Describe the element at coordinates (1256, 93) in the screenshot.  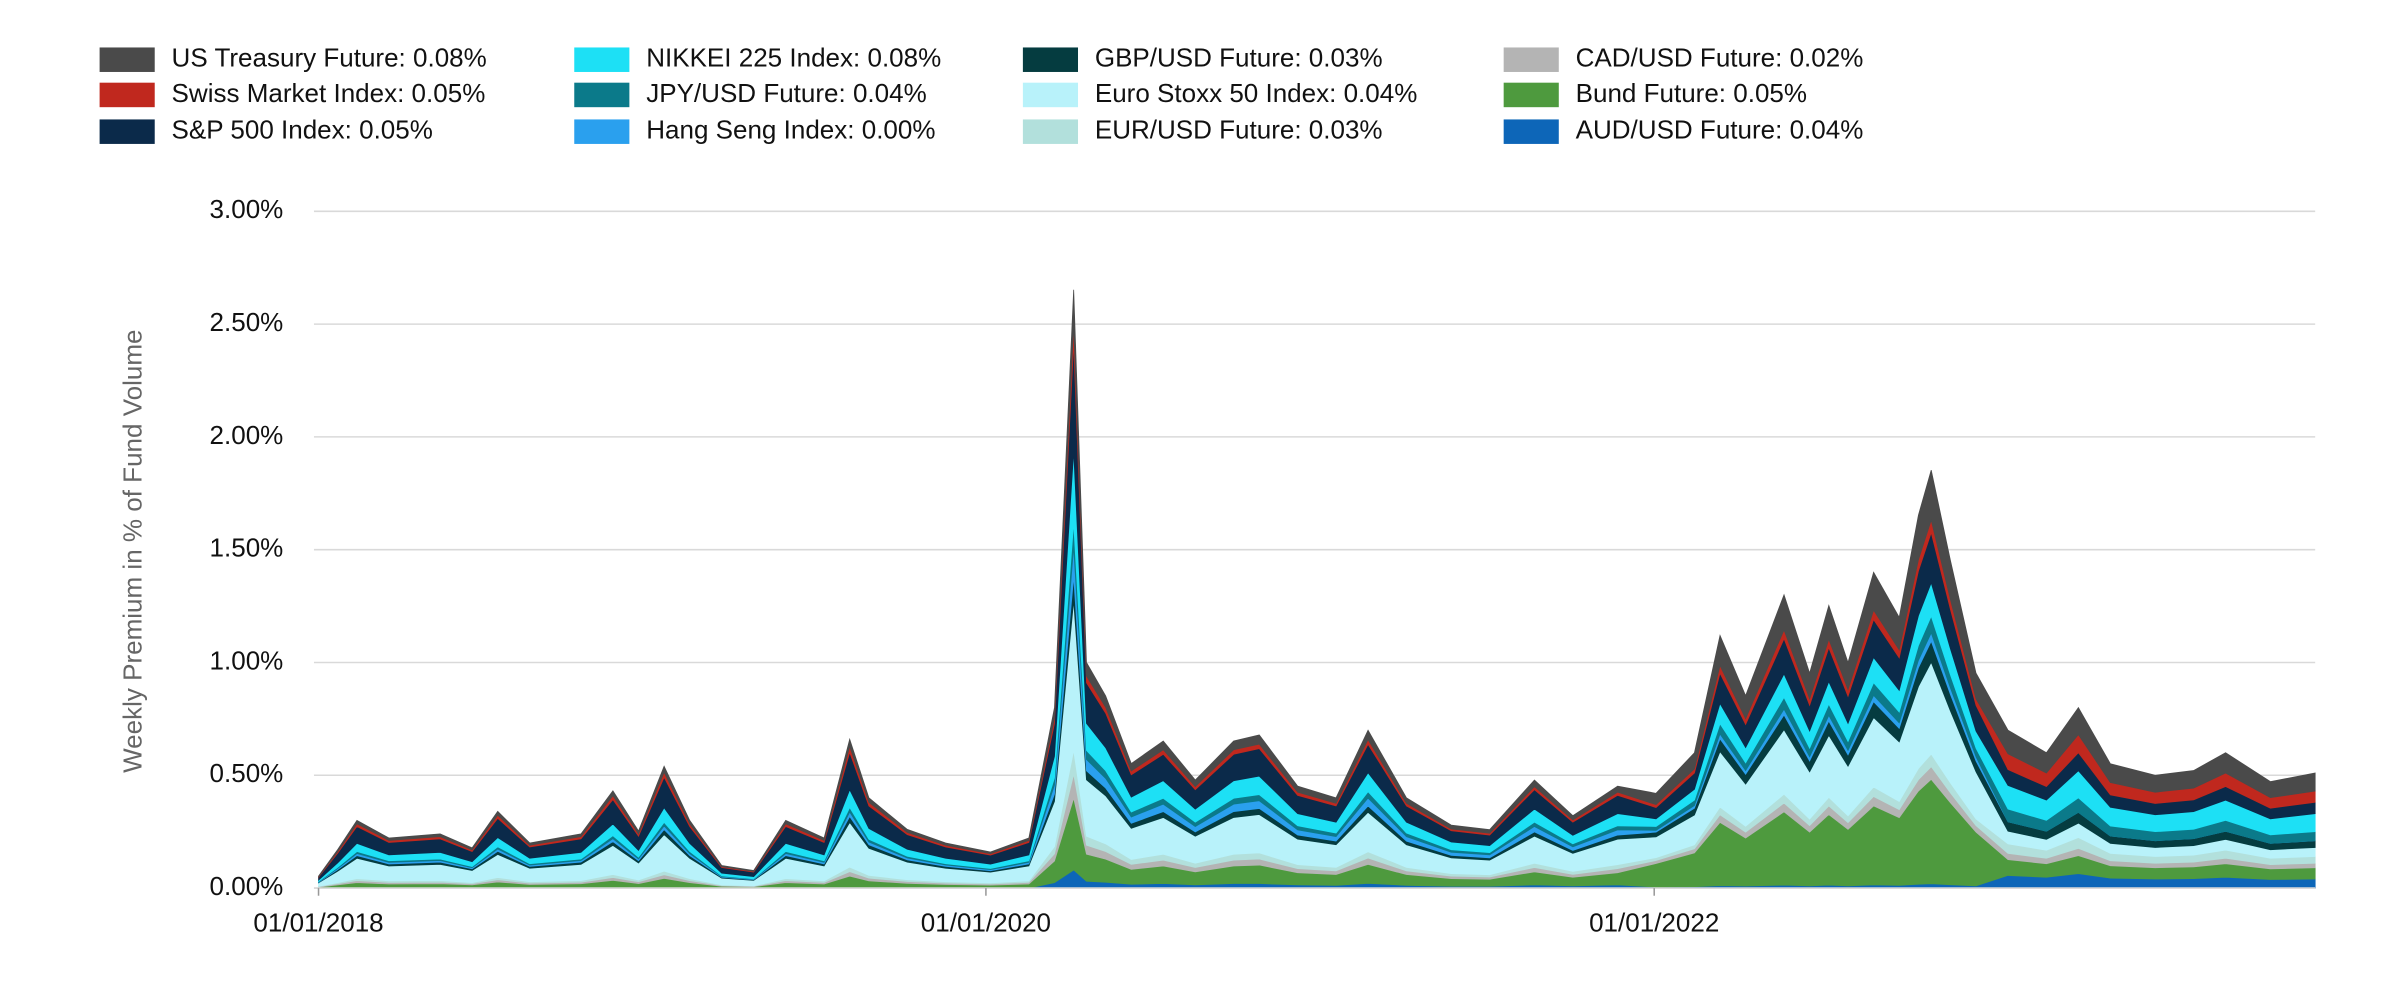
I see `legend-label: Euro Stoxx 50 Index: 0.04%` at that location.